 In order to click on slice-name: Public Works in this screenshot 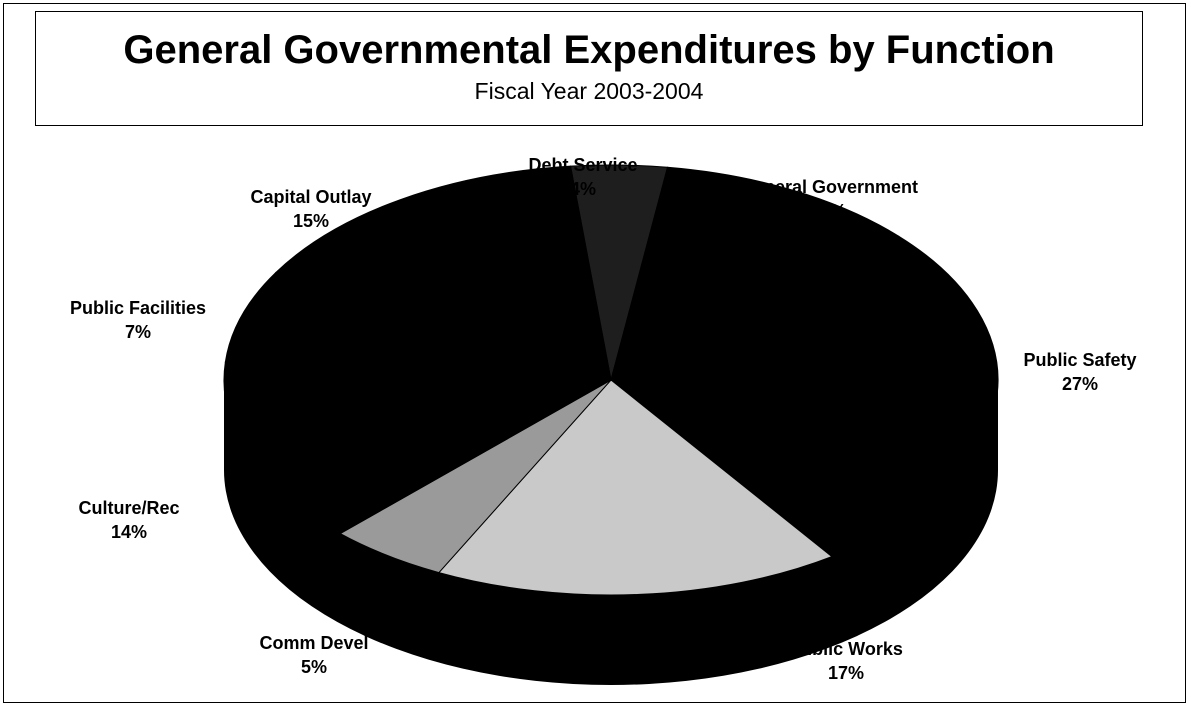, I will do `click(846, 649)`.